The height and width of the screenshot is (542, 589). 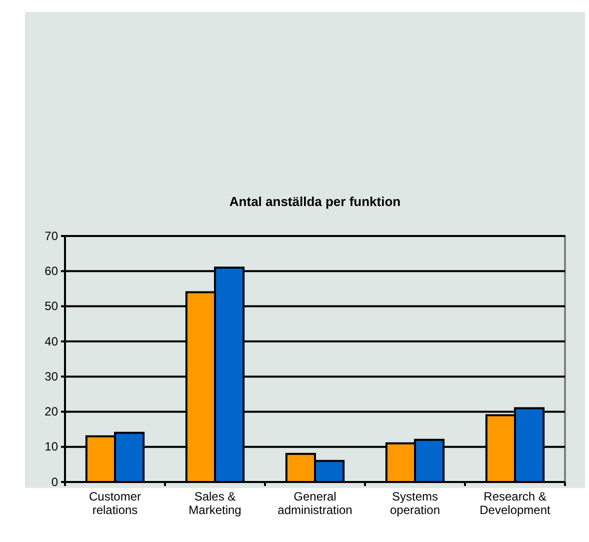 What do you see at coordinates (215, 503) in the screenshot?
I see `x-tick-label: Sales & Marketing` at bounding box center [215, 503].